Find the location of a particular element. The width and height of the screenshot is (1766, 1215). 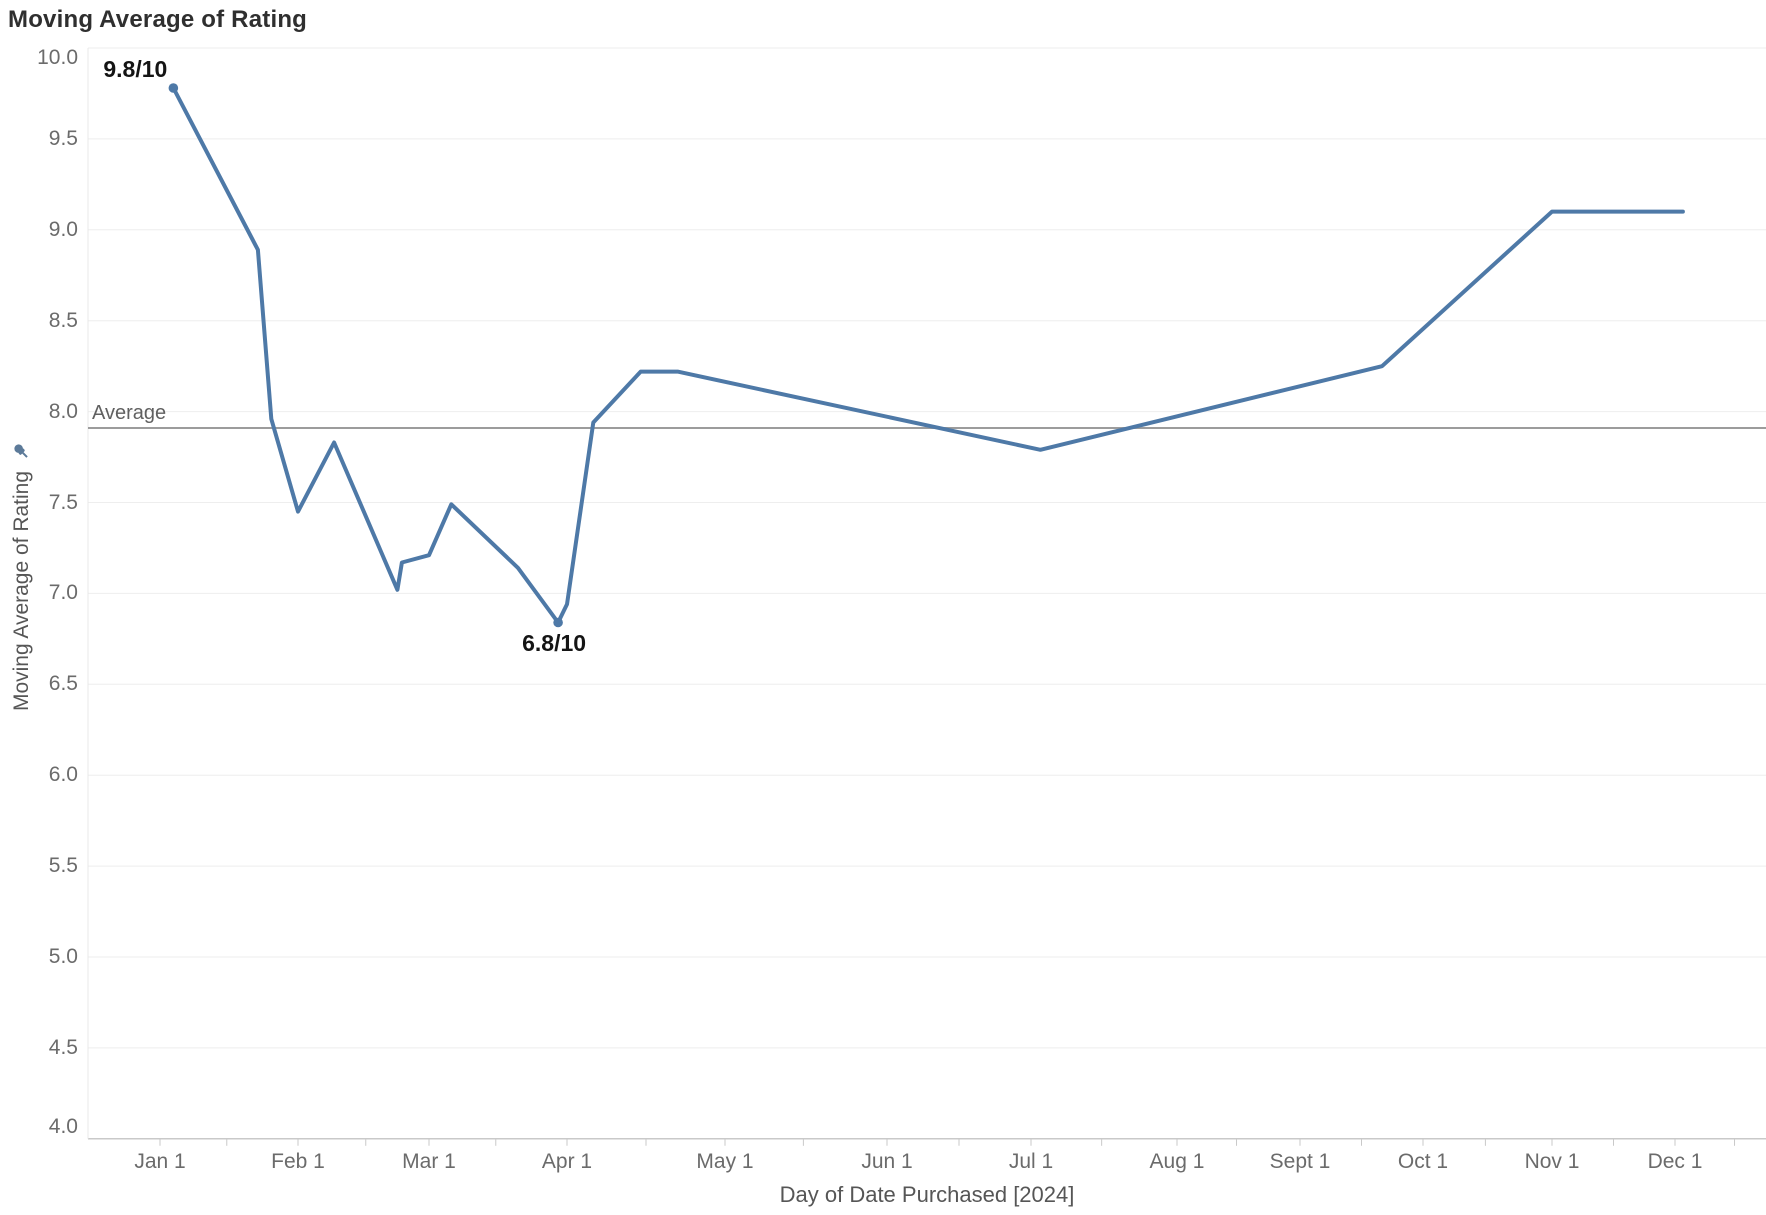

chart-title: Moving Average of Rating is located at coordinates (158, 19).